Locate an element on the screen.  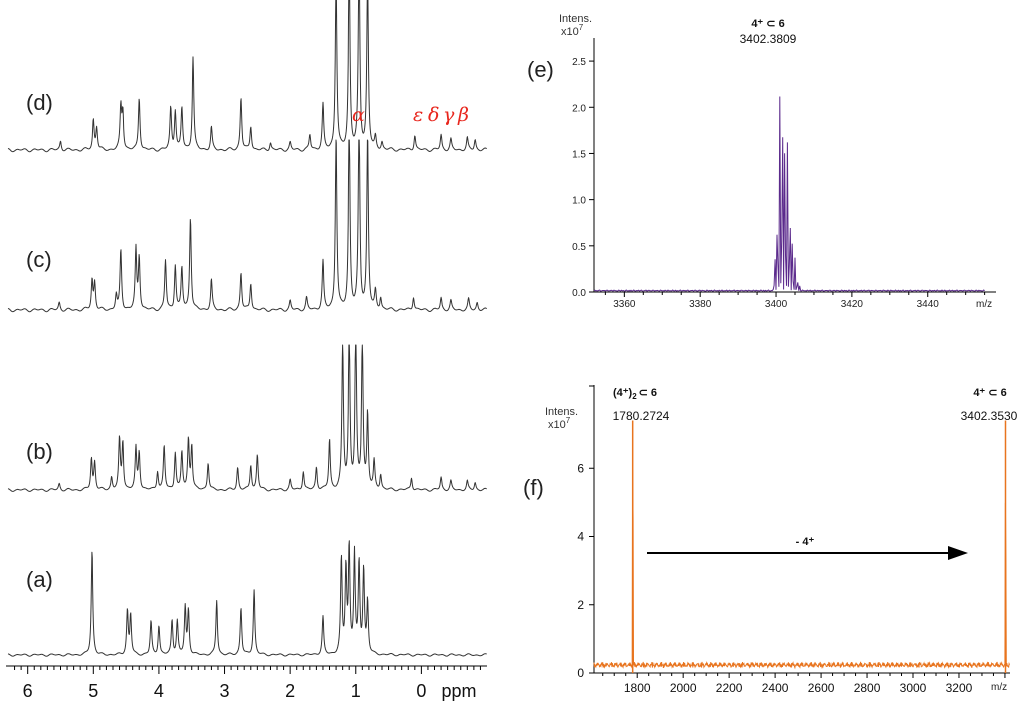
nmr-tick-label: 3 is located at coordinates (225, 691).